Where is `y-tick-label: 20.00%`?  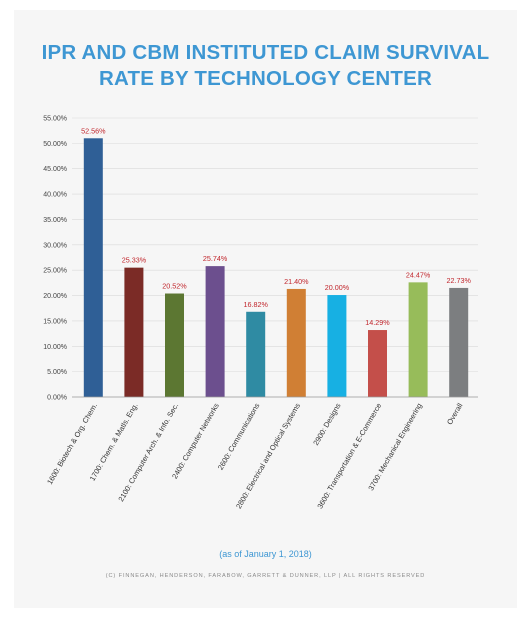 y-tick-label: 20.00% is located at coordinates (55, 296).